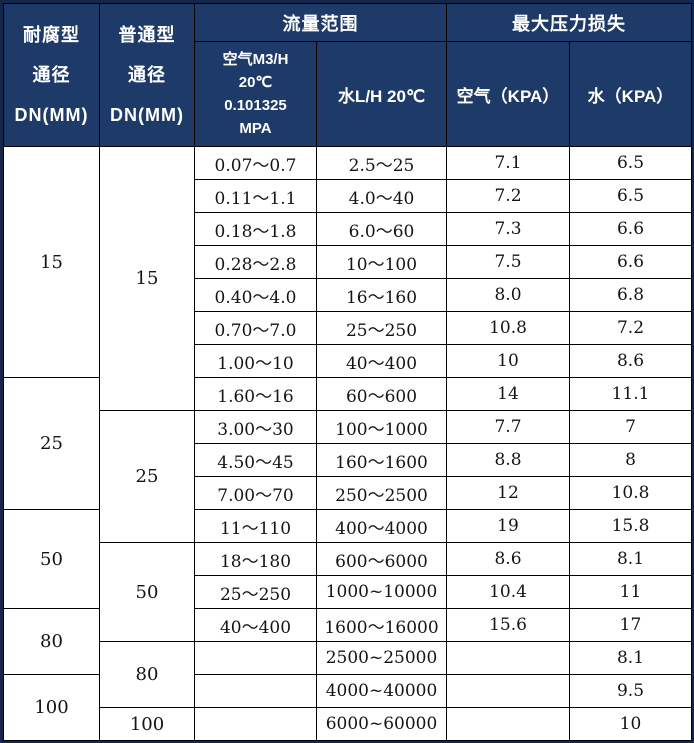  Describe the element at coordinates (630, 526) in the screenshot. I see `water-pressure-cell: 15.8` at that location.